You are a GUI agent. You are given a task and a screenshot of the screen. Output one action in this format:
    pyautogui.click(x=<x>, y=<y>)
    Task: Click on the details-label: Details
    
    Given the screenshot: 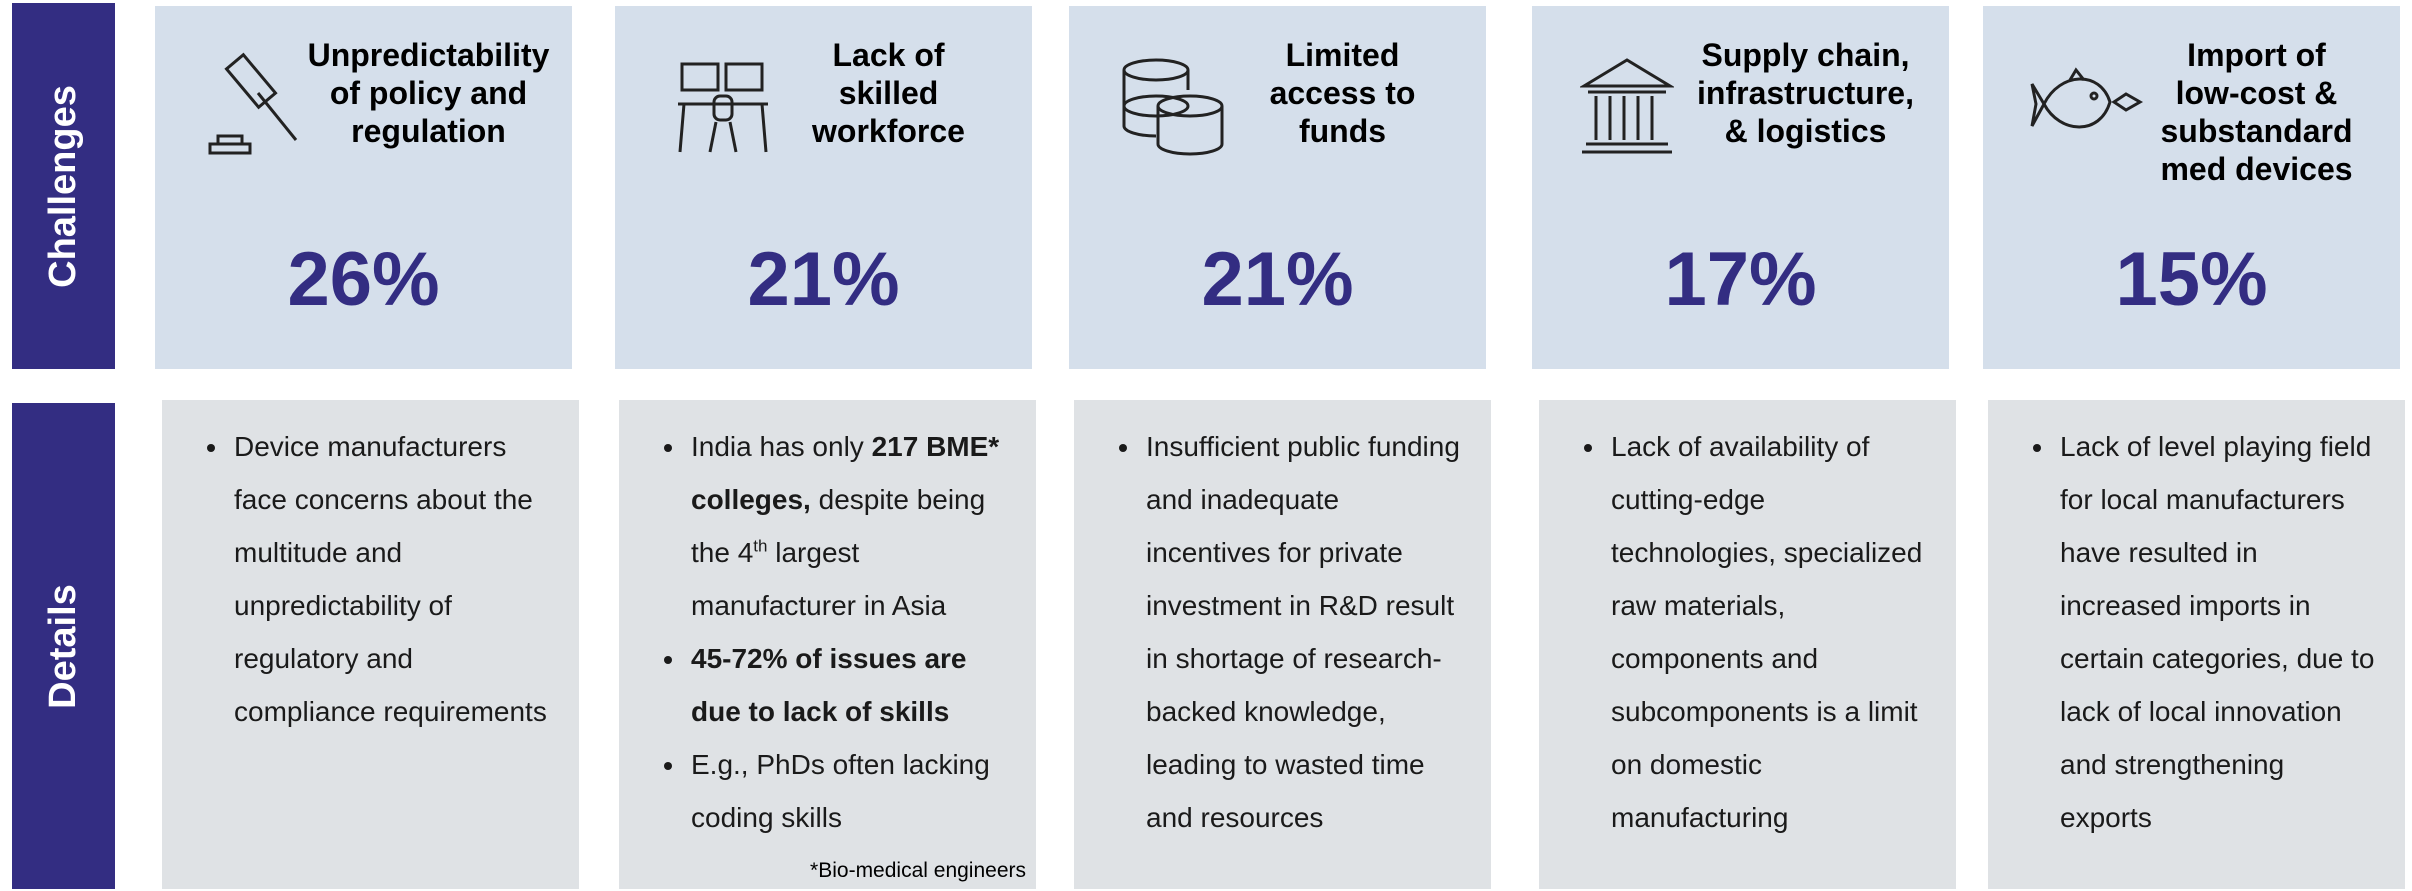 What is the action you would take?
    pyautogui.click(x=63, y=646)
    